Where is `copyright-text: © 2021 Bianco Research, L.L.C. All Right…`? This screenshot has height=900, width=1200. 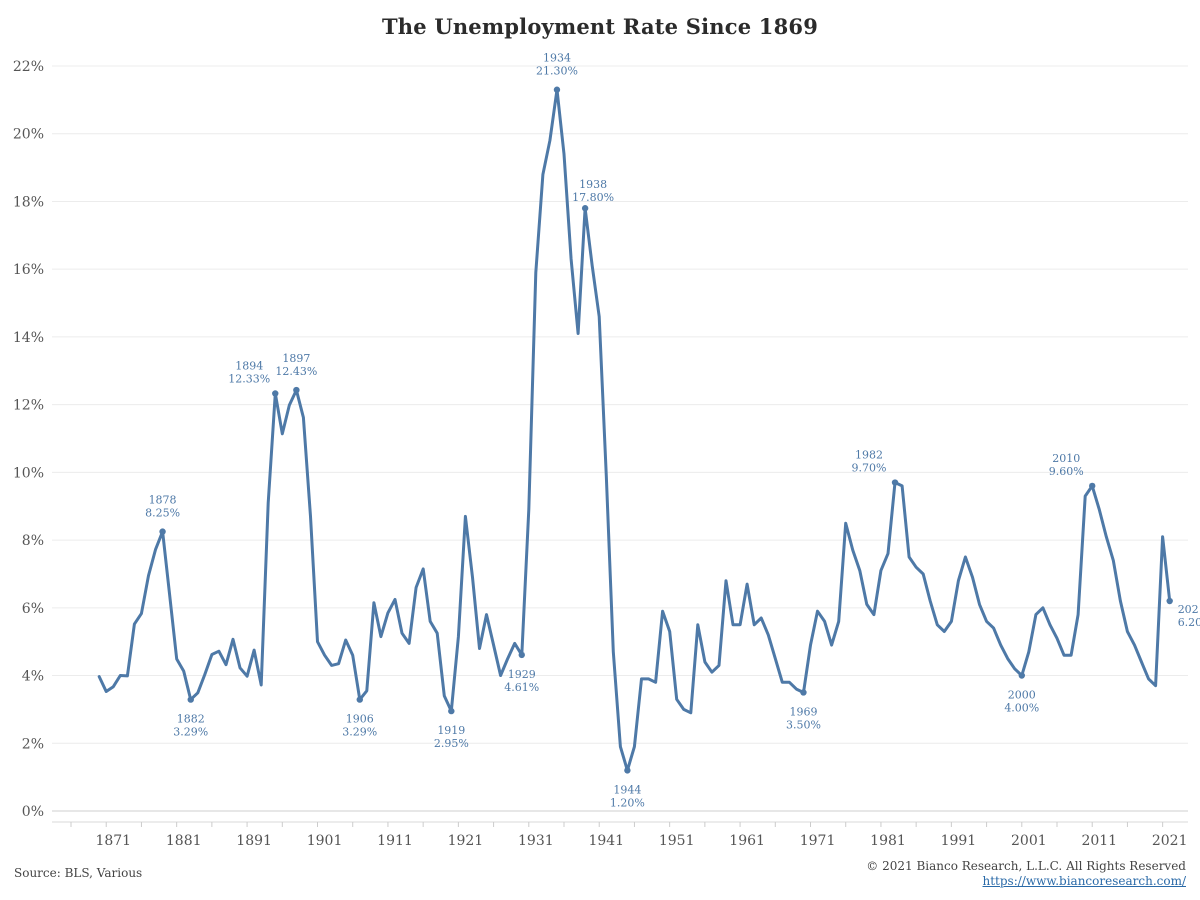 copyright-text: © 2021 Bianco Research, L.L.C. All Right… is located at coordinates (1026, 866).